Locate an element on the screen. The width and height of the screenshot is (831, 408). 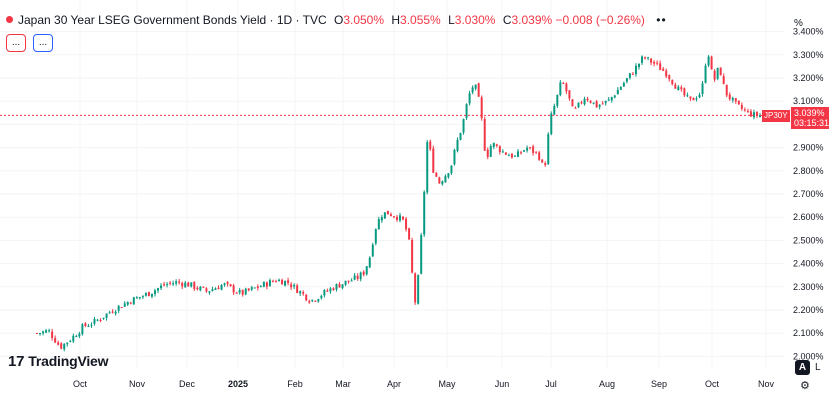
auto-scale-button: A is located at coordinates (802, 367).